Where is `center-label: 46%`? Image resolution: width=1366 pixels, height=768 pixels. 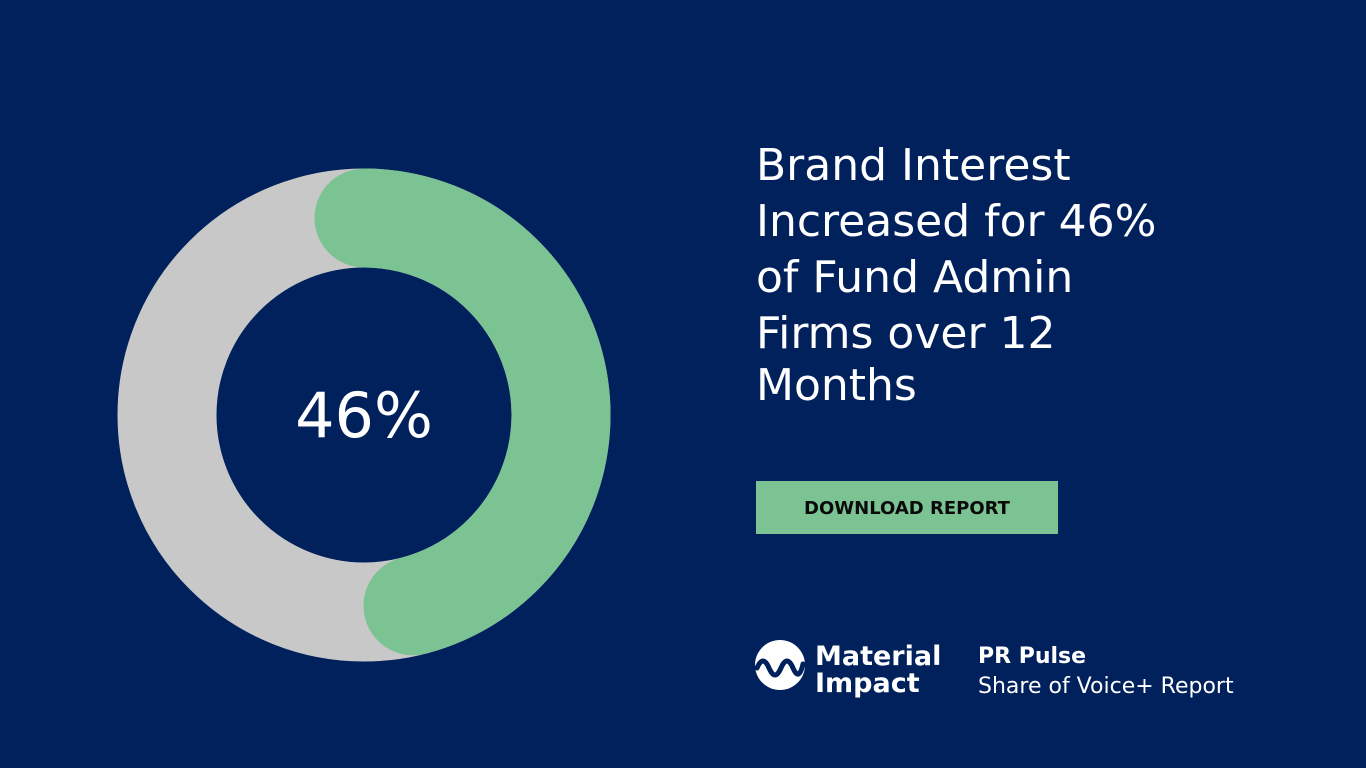 center-label: 46% is located at coordinates (364, 415).